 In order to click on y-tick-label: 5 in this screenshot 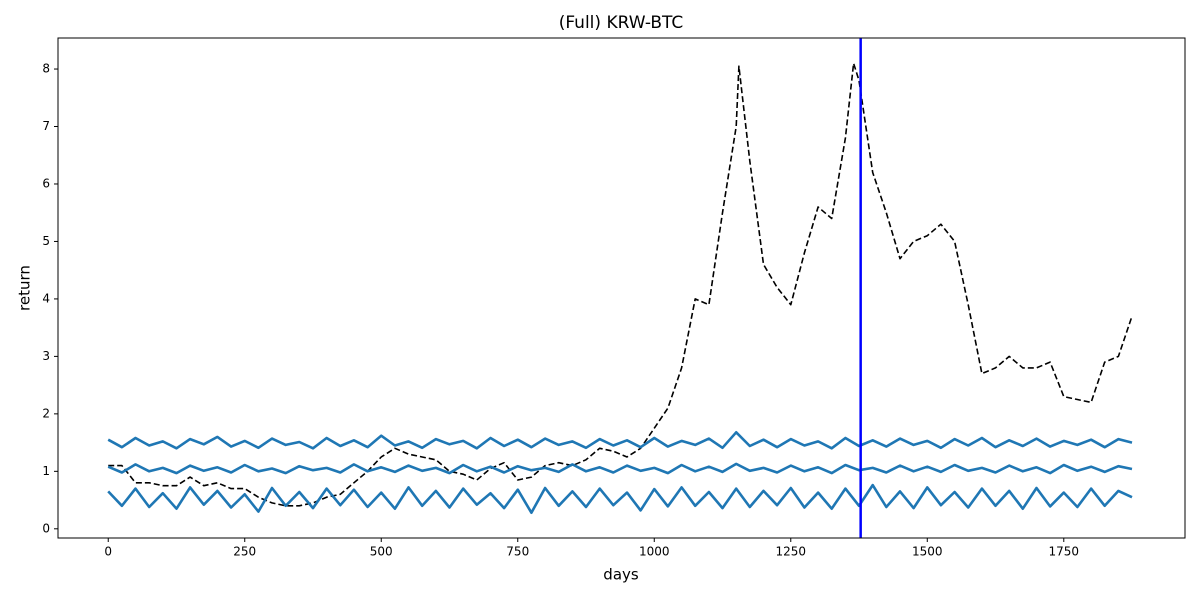, I will do `click(46, 241)`.